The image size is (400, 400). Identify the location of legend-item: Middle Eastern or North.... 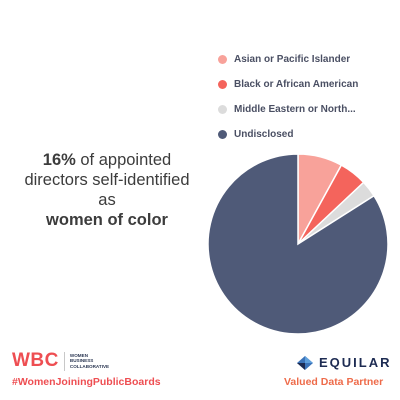
(308, 110).